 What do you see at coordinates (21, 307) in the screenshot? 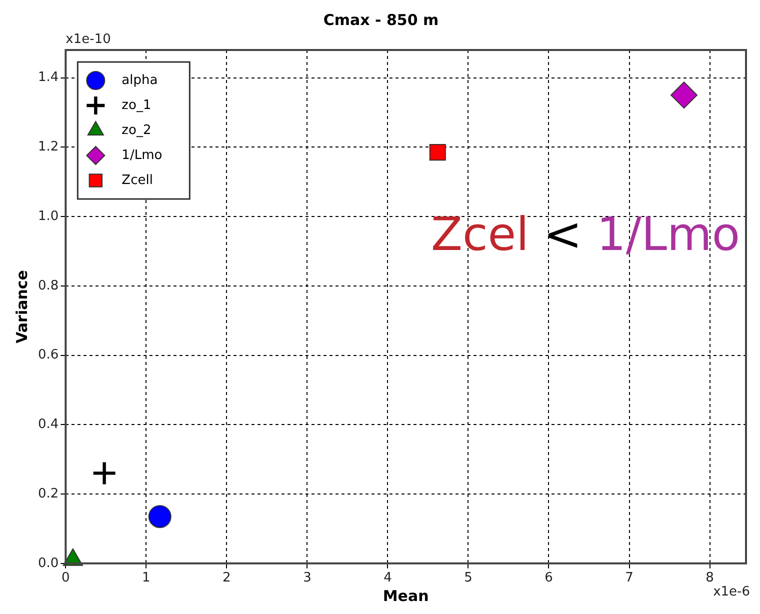
I see `y-axis-title: Variance` at bounding box center [21, 307].